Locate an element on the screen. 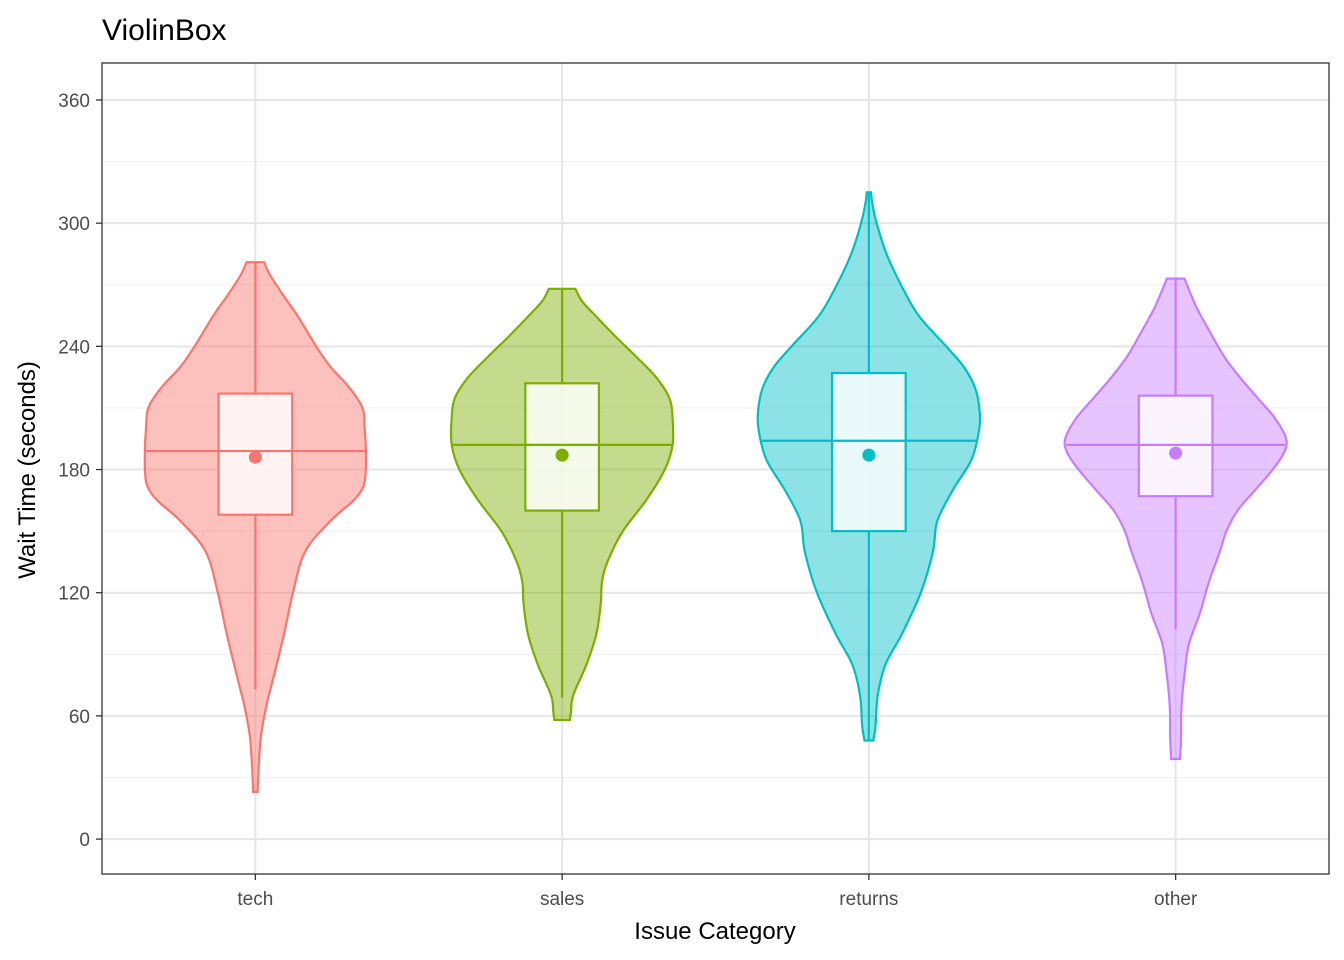 This screenshot has height=960, width=1344. x-tick-label: sales is located at coordinates (562, 899).